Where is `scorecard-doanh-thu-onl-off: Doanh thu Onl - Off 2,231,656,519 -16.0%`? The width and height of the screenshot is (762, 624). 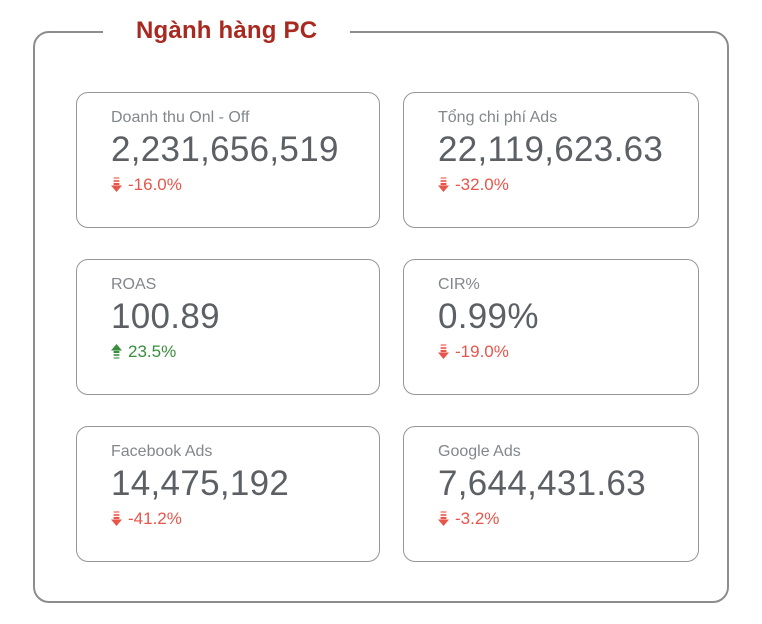 scorecard-doanh-thu-onl-off: Doanh thu Onl - Off 2,231,656,519 -16.0% is located at coordinates (228, 160).